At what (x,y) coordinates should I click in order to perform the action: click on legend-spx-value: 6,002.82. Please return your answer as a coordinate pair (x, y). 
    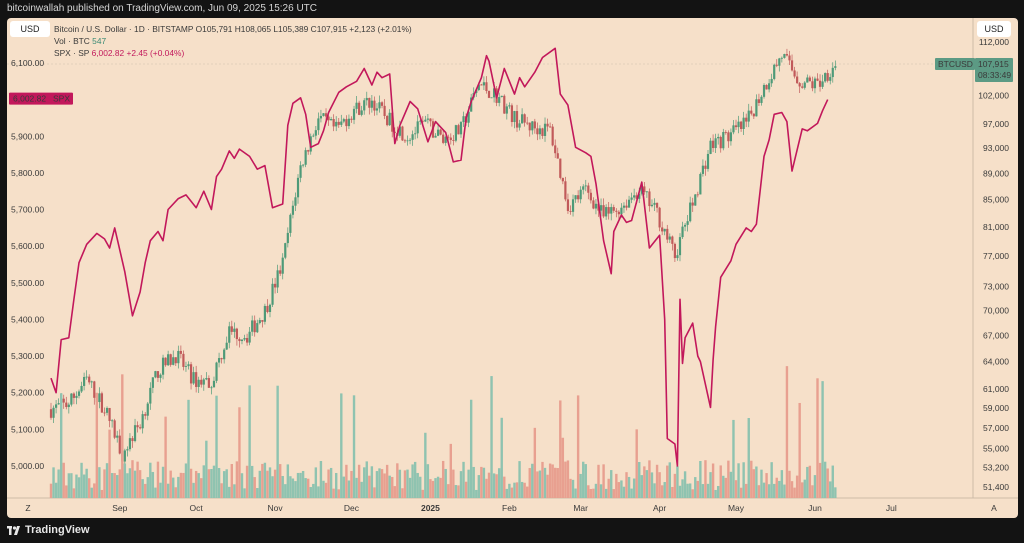
    Looking at the image, I should click on (108, 53).